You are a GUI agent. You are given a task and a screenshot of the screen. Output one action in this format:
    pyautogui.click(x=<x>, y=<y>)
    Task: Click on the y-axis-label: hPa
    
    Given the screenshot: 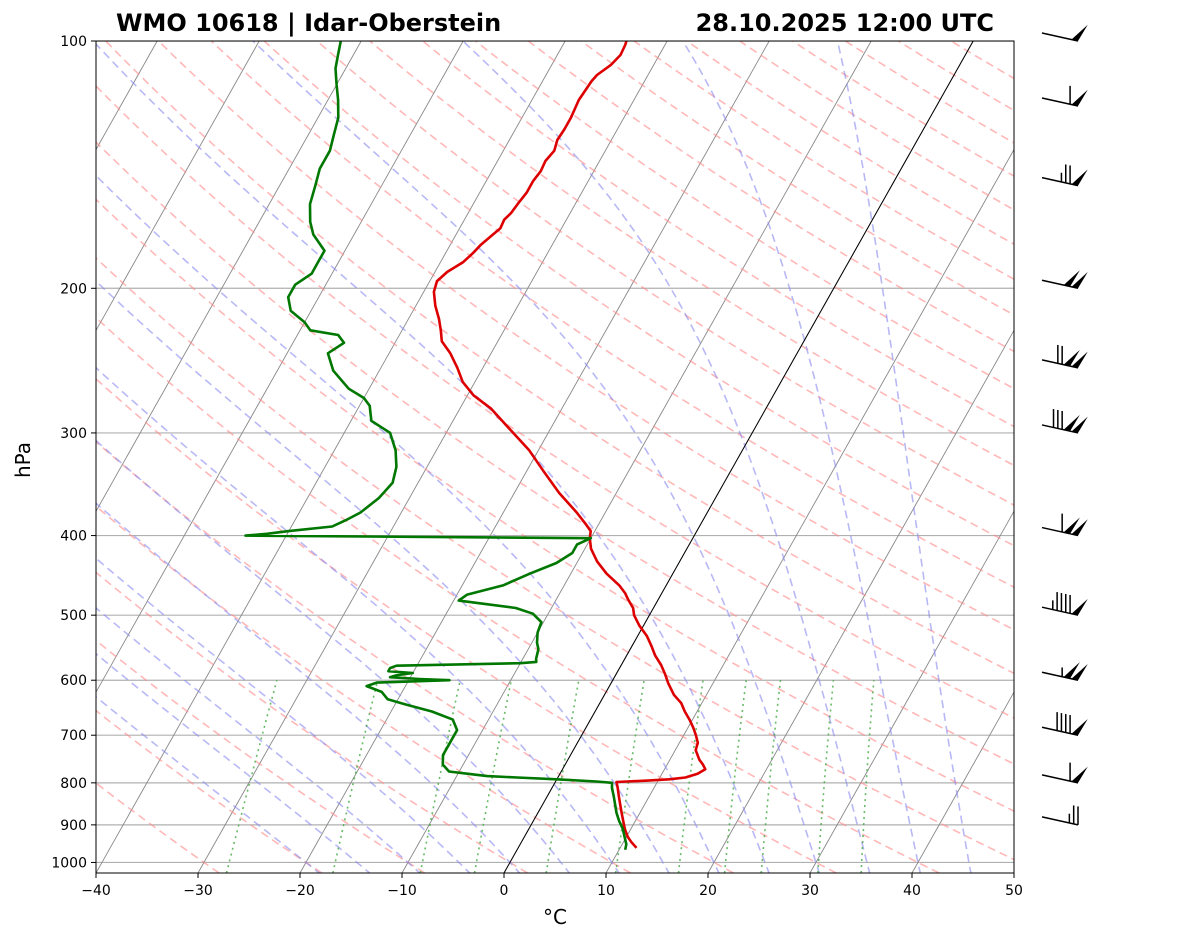 What is the action you would take?
    pyautogui.click(x=23, y=460)
    